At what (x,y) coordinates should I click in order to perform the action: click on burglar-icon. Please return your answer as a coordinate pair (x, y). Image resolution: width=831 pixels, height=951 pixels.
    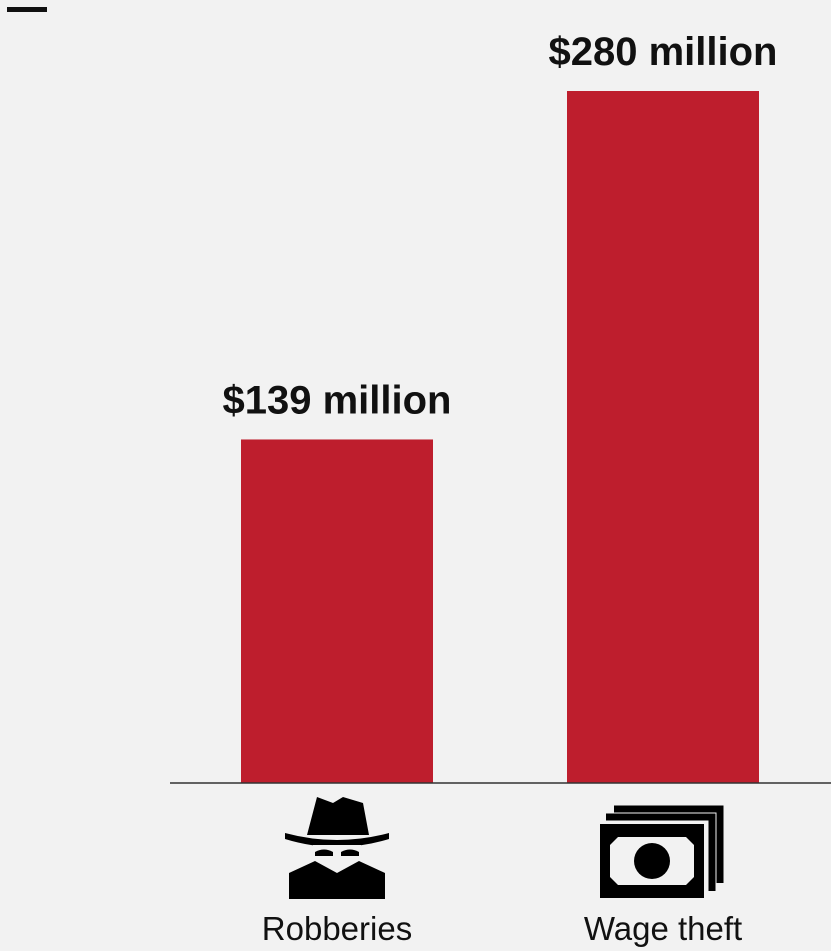
    Looking at the image, I should click on (337, 848).